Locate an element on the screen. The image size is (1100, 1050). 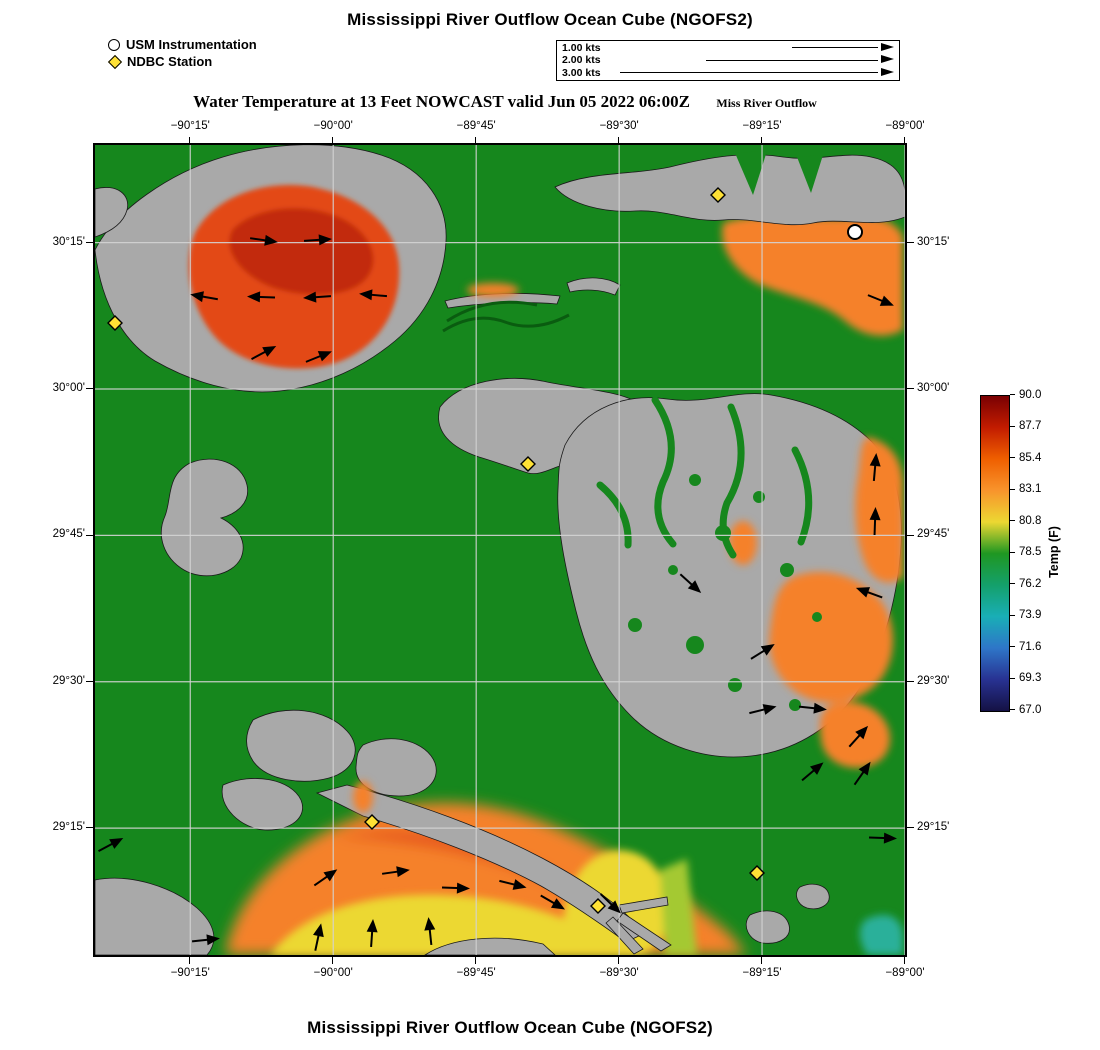
delta-finger is located at coordinates (643, 905).